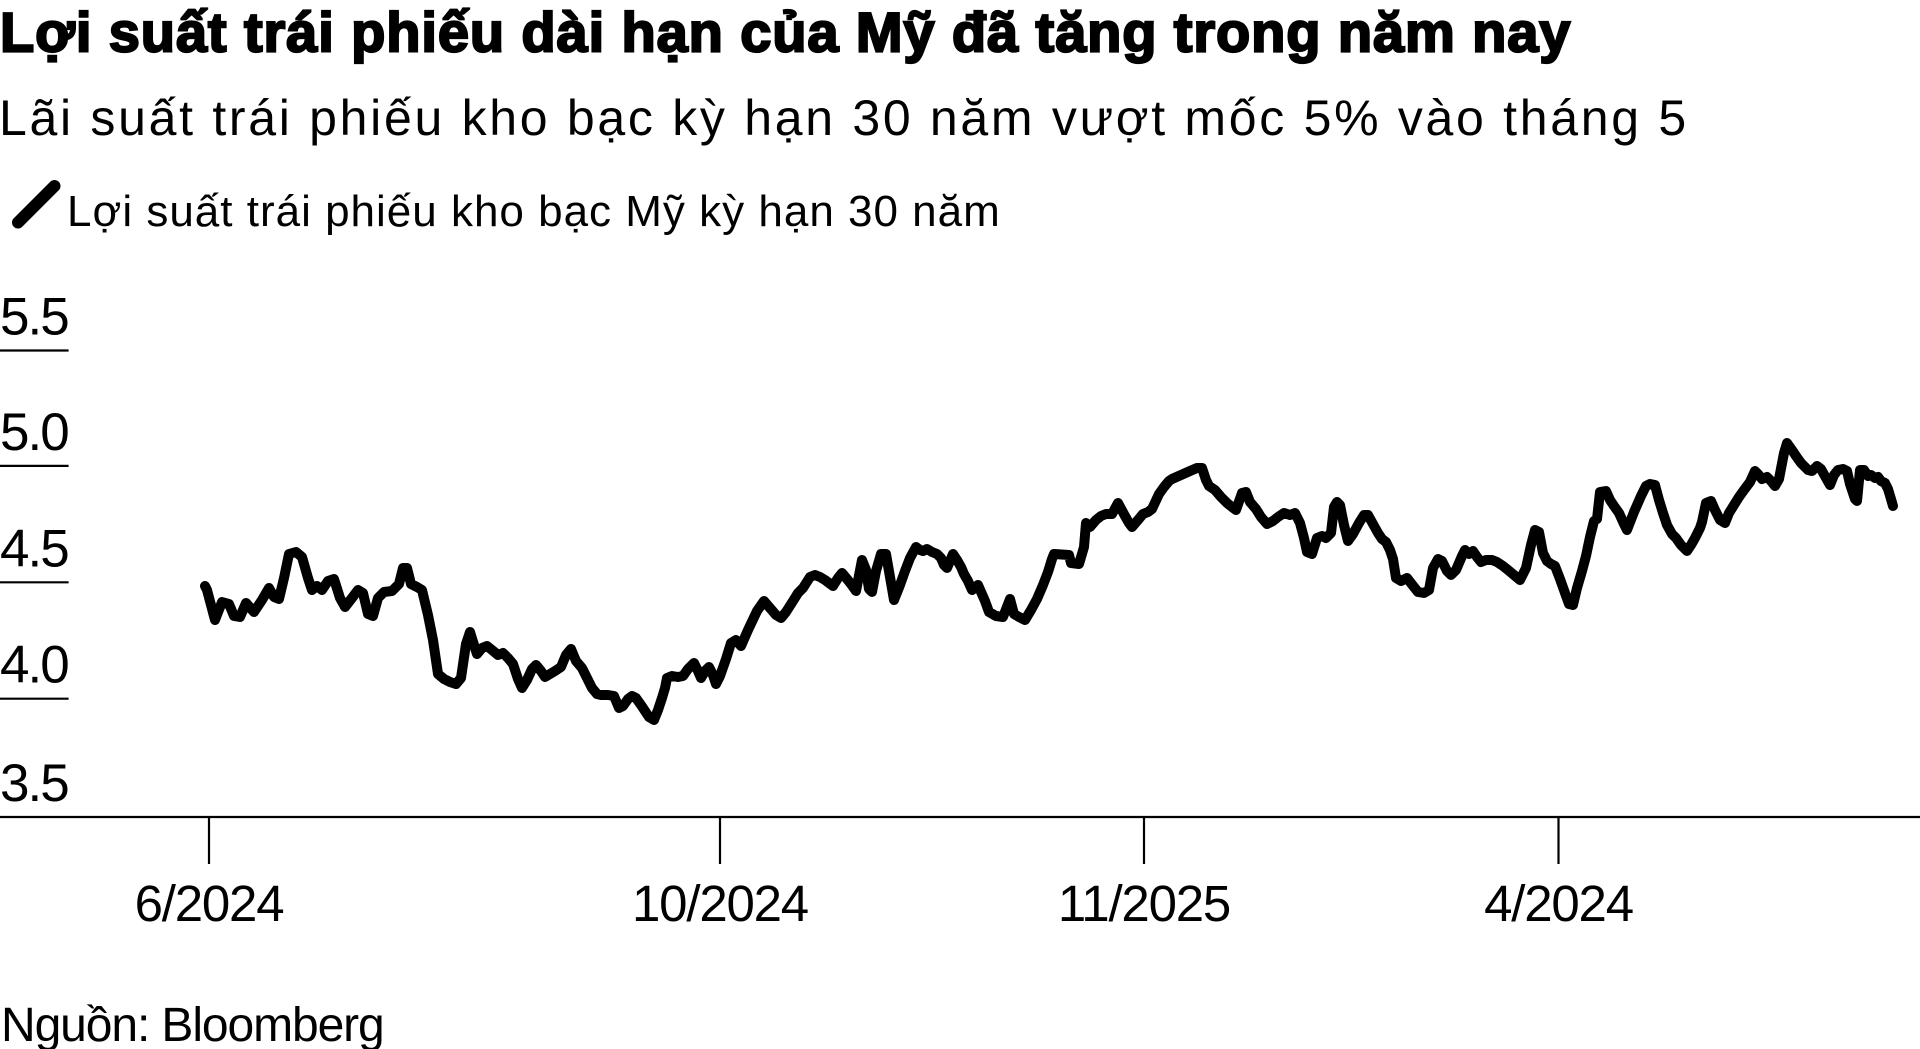 This screenshot has width=1920, height=1049. Describe the element at coordinates (1144, 903) in the screenshot. I see `svg-text: 11/2025` at that location.